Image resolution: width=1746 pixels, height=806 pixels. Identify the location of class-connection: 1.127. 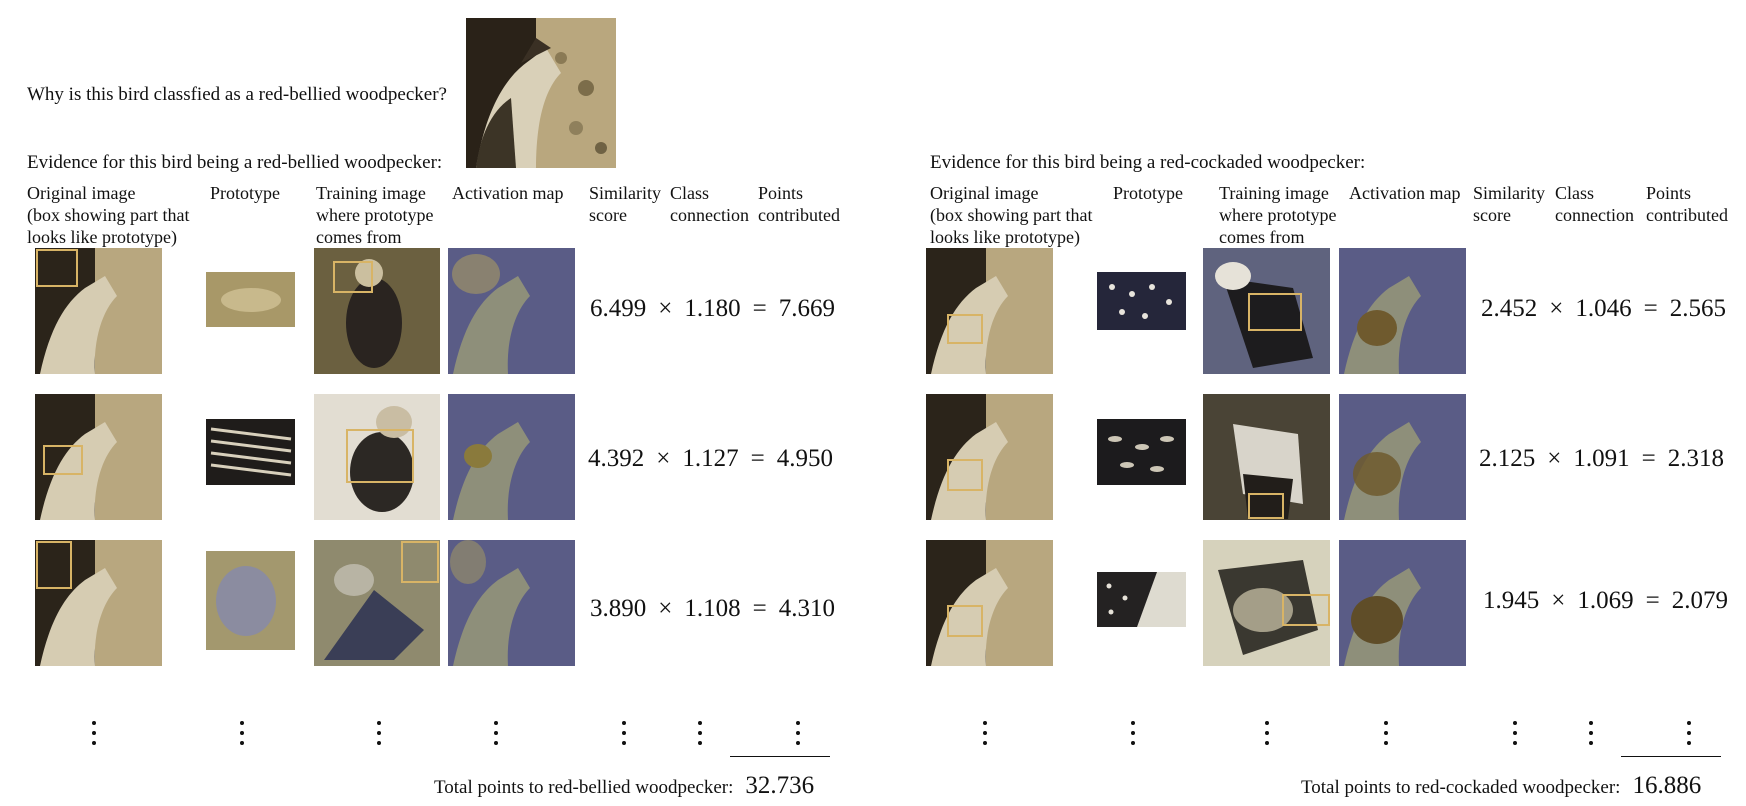
(710, 458).